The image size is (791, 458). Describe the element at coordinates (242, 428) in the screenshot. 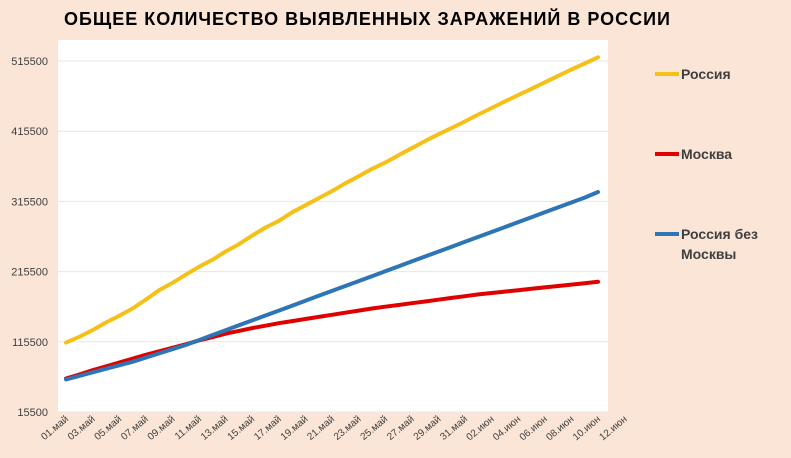

I see `x-tick-label: 15.май` at that location.